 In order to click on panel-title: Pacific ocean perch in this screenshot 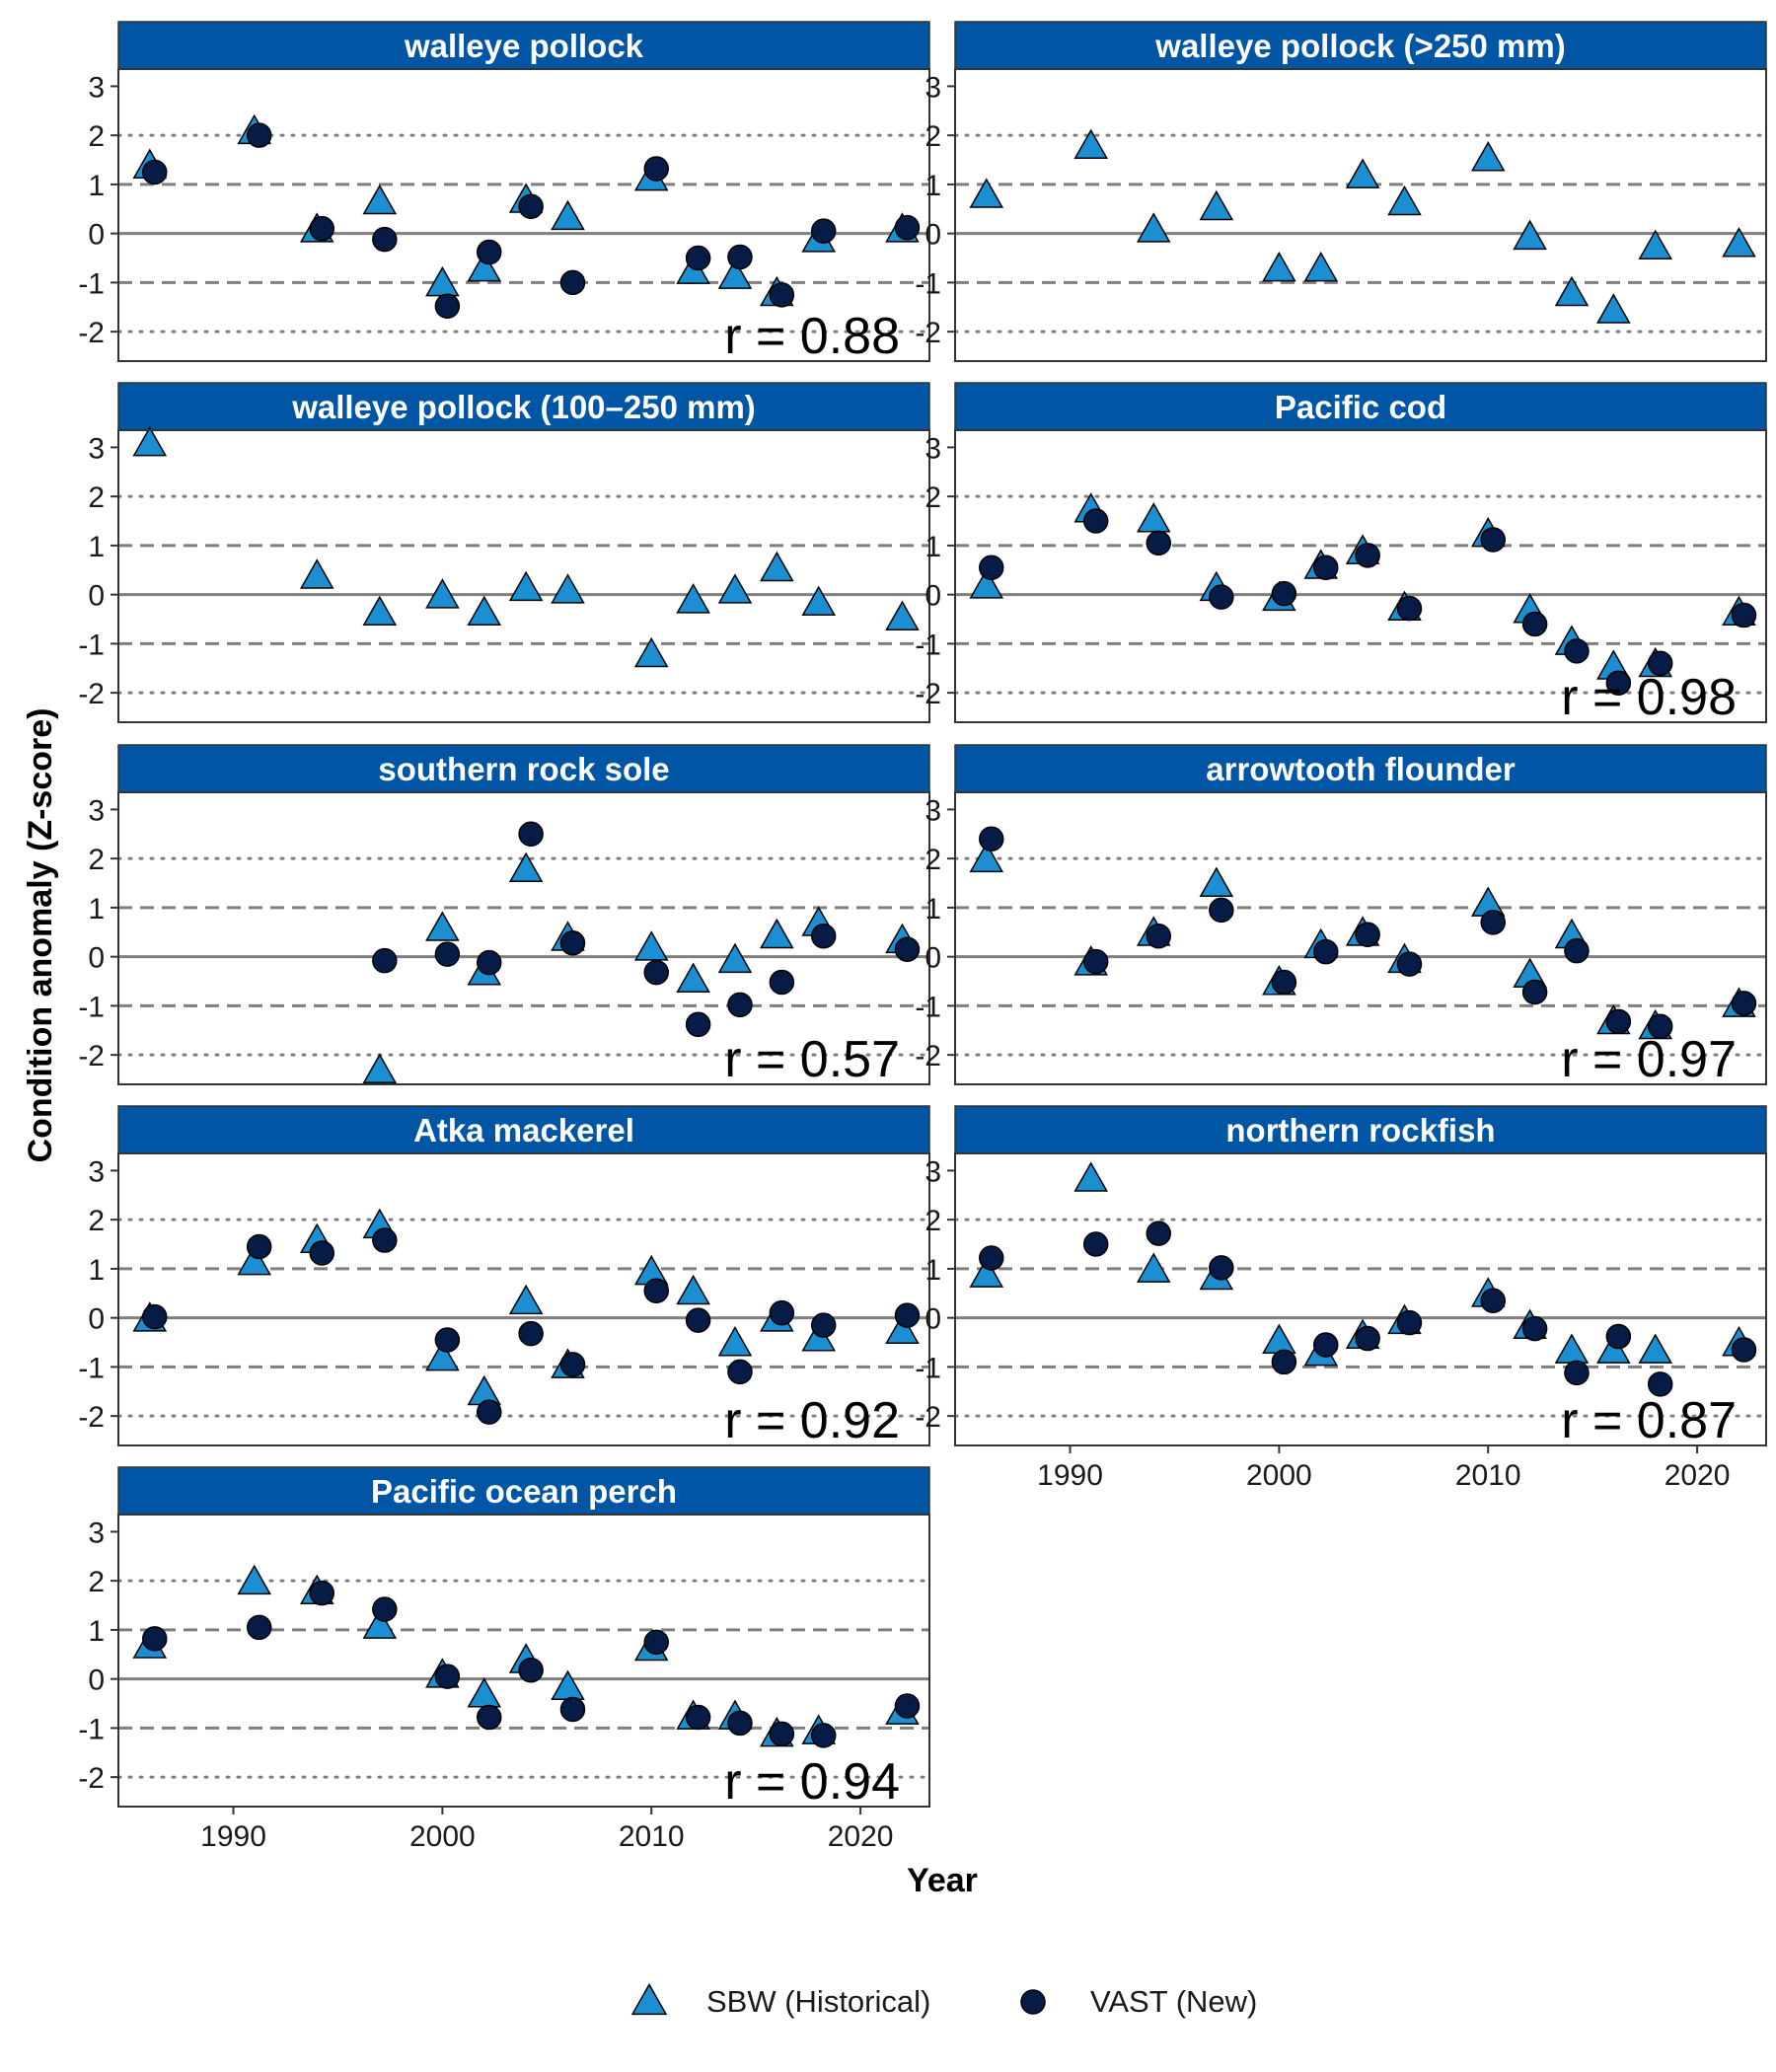, I will do `click(524, 1491)`.